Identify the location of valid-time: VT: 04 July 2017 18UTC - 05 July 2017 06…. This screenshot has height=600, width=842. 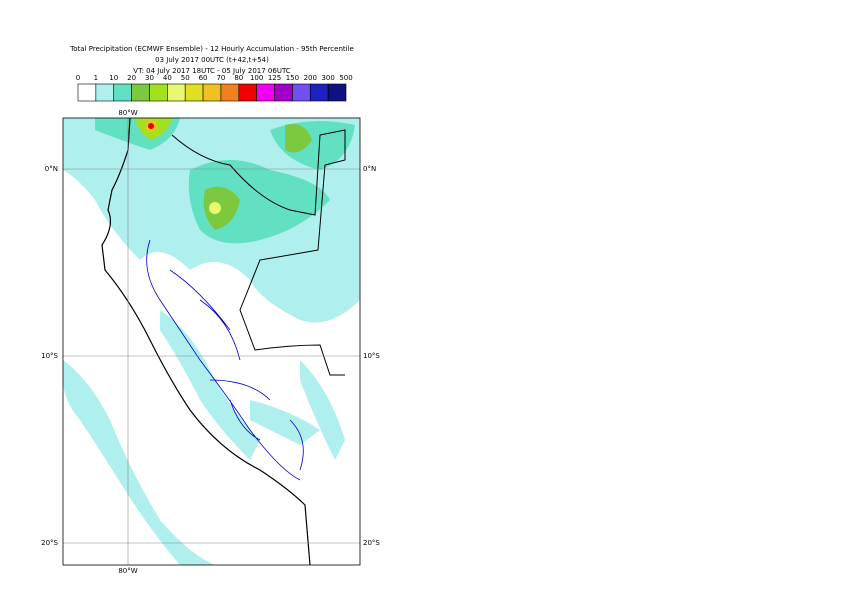
(212, 71).